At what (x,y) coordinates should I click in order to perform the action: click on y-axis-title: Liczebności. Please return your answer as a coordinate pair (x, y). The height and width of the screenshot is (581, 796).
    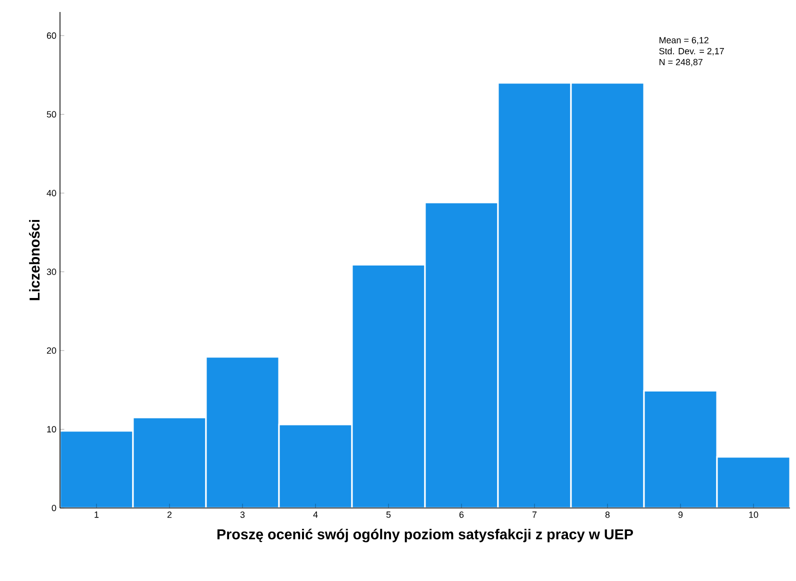
    Looking at the image, I should click on (34, 260).